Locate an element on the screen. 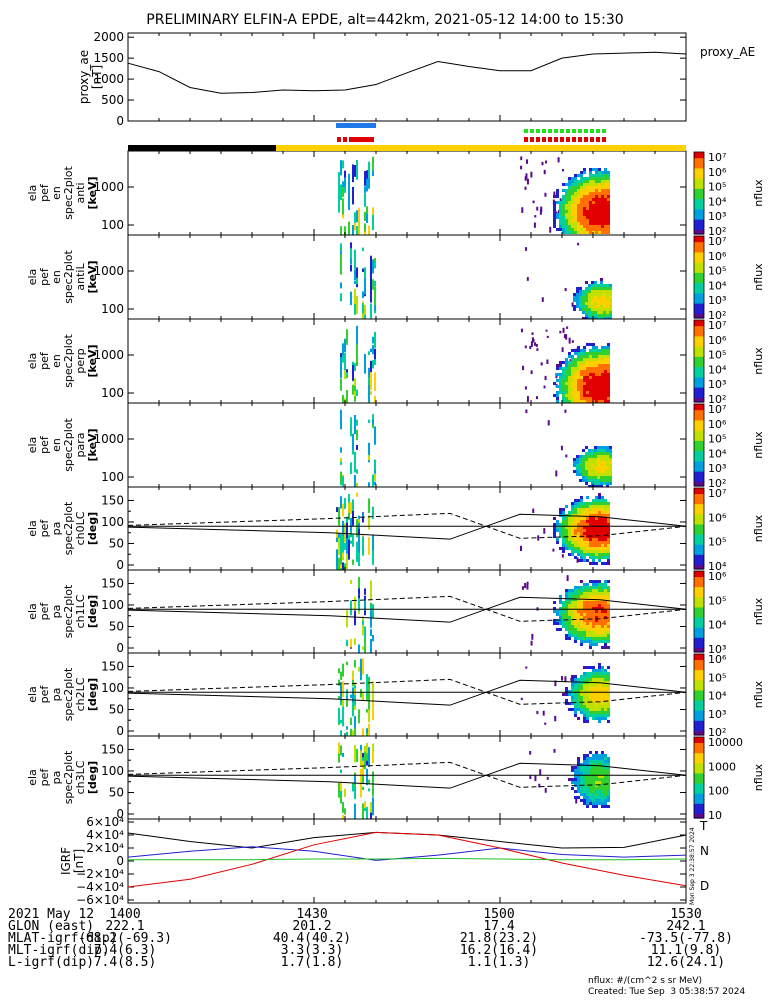 The image size is (775, 1000). anti-loss-cone-line is located at coordinates (407, 525).